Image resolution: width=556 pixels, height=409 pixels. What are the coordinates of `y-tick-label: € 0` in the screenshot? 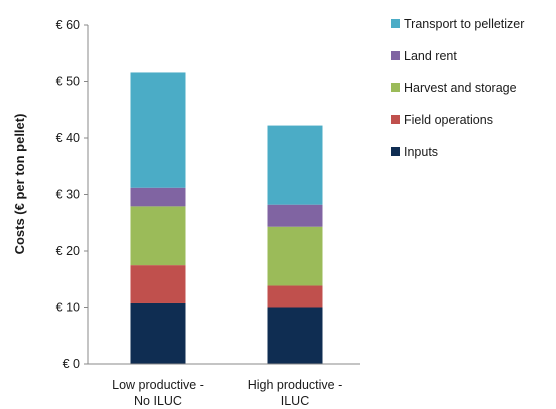 It's located at (71, 364).